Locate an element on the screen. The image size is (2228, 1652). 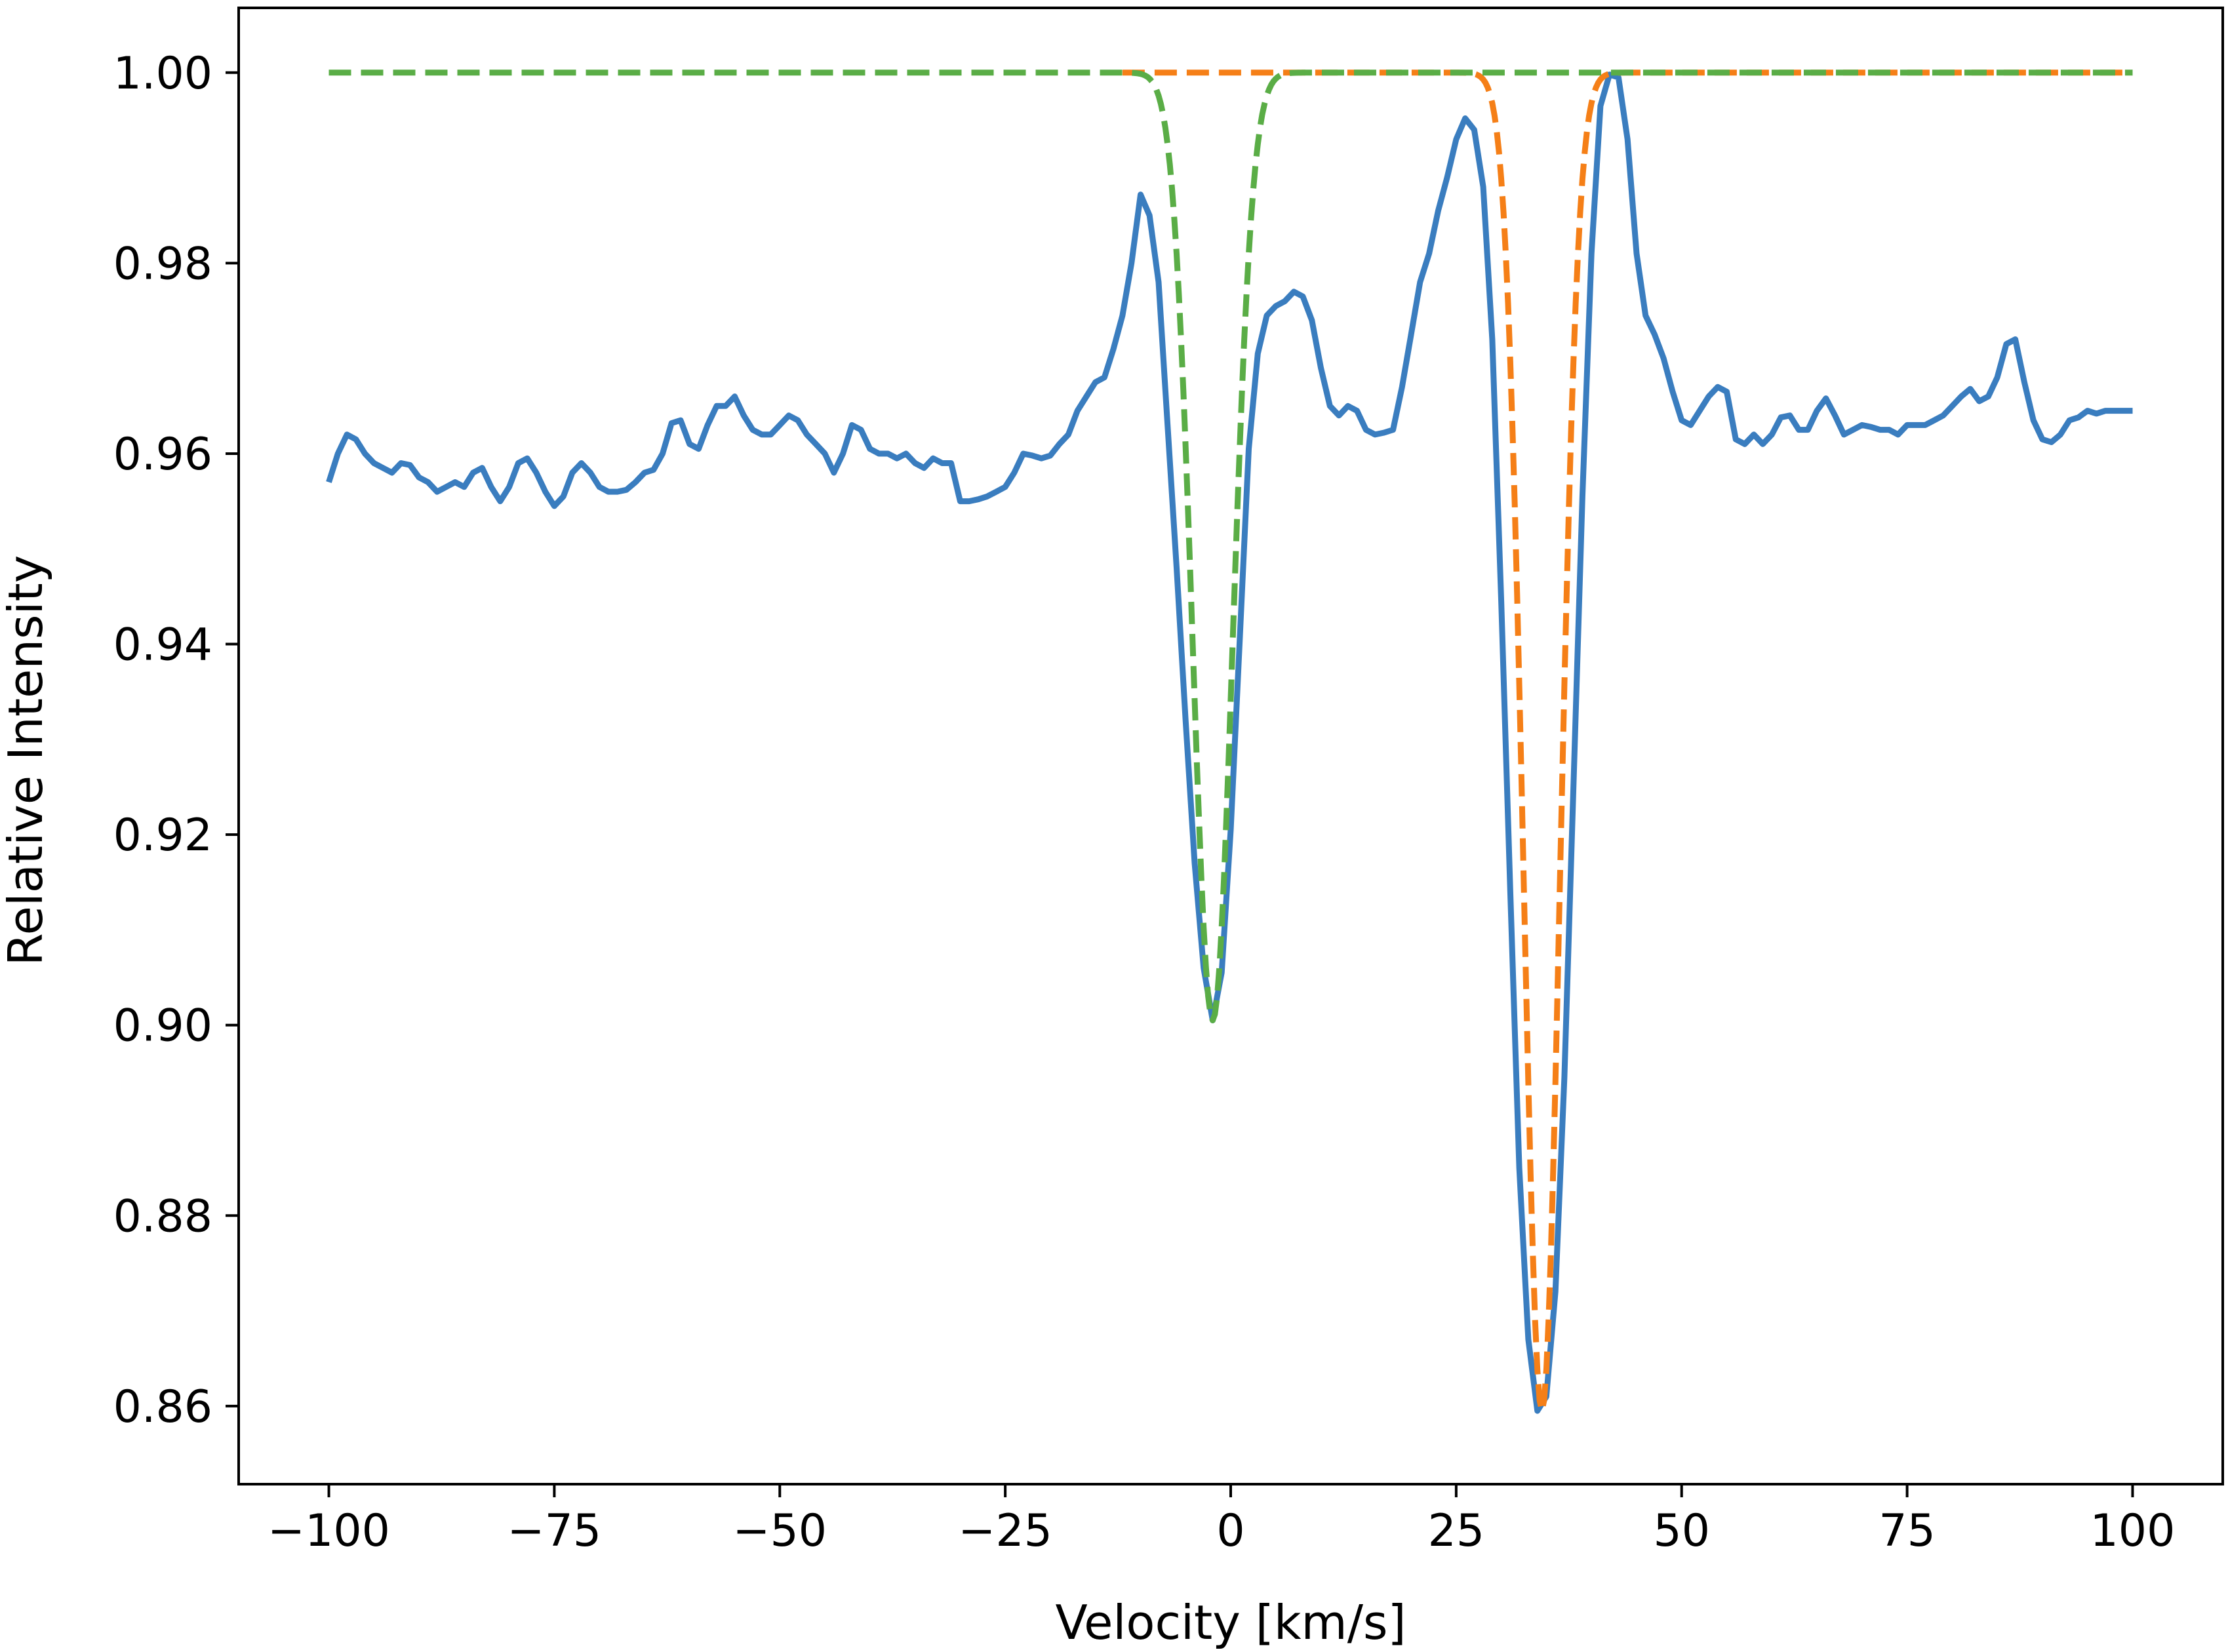
x-tick-label: −25 is located at coordinates (1005, 1531).